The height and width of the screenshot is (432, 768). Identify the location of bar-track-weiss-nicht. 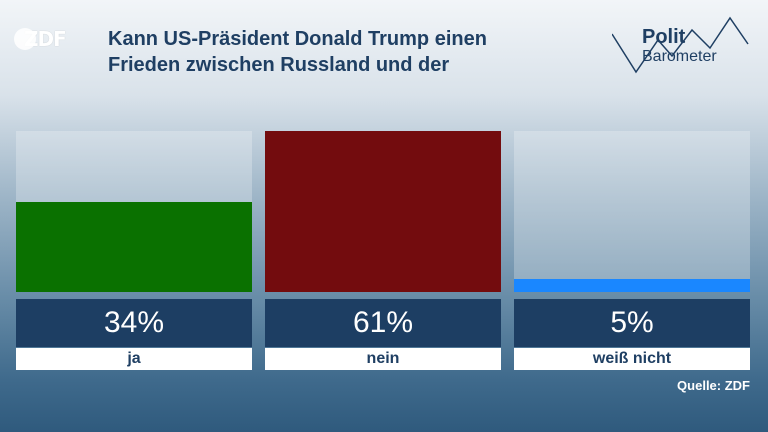
(632, 211).